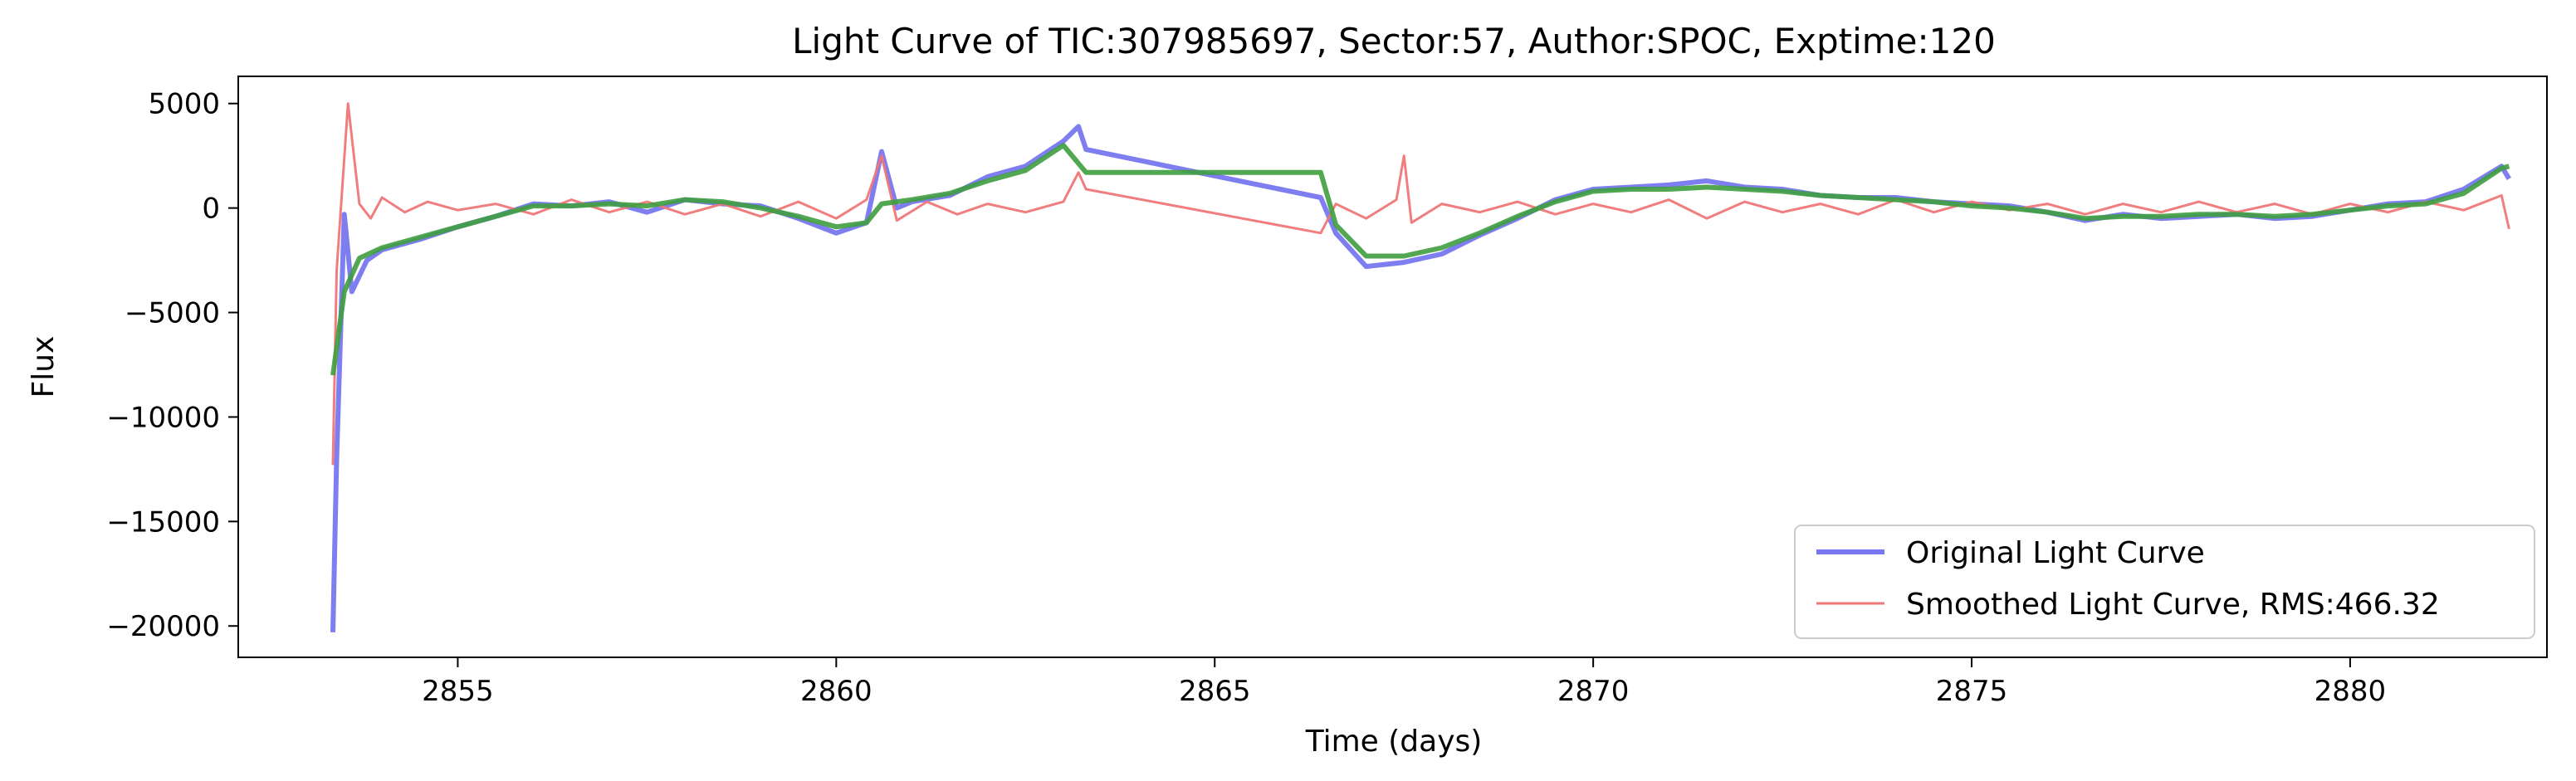 The width and height of the screenshot is (2576, 781). I want to click on y-tick-label: −10000, so click(163, 417).